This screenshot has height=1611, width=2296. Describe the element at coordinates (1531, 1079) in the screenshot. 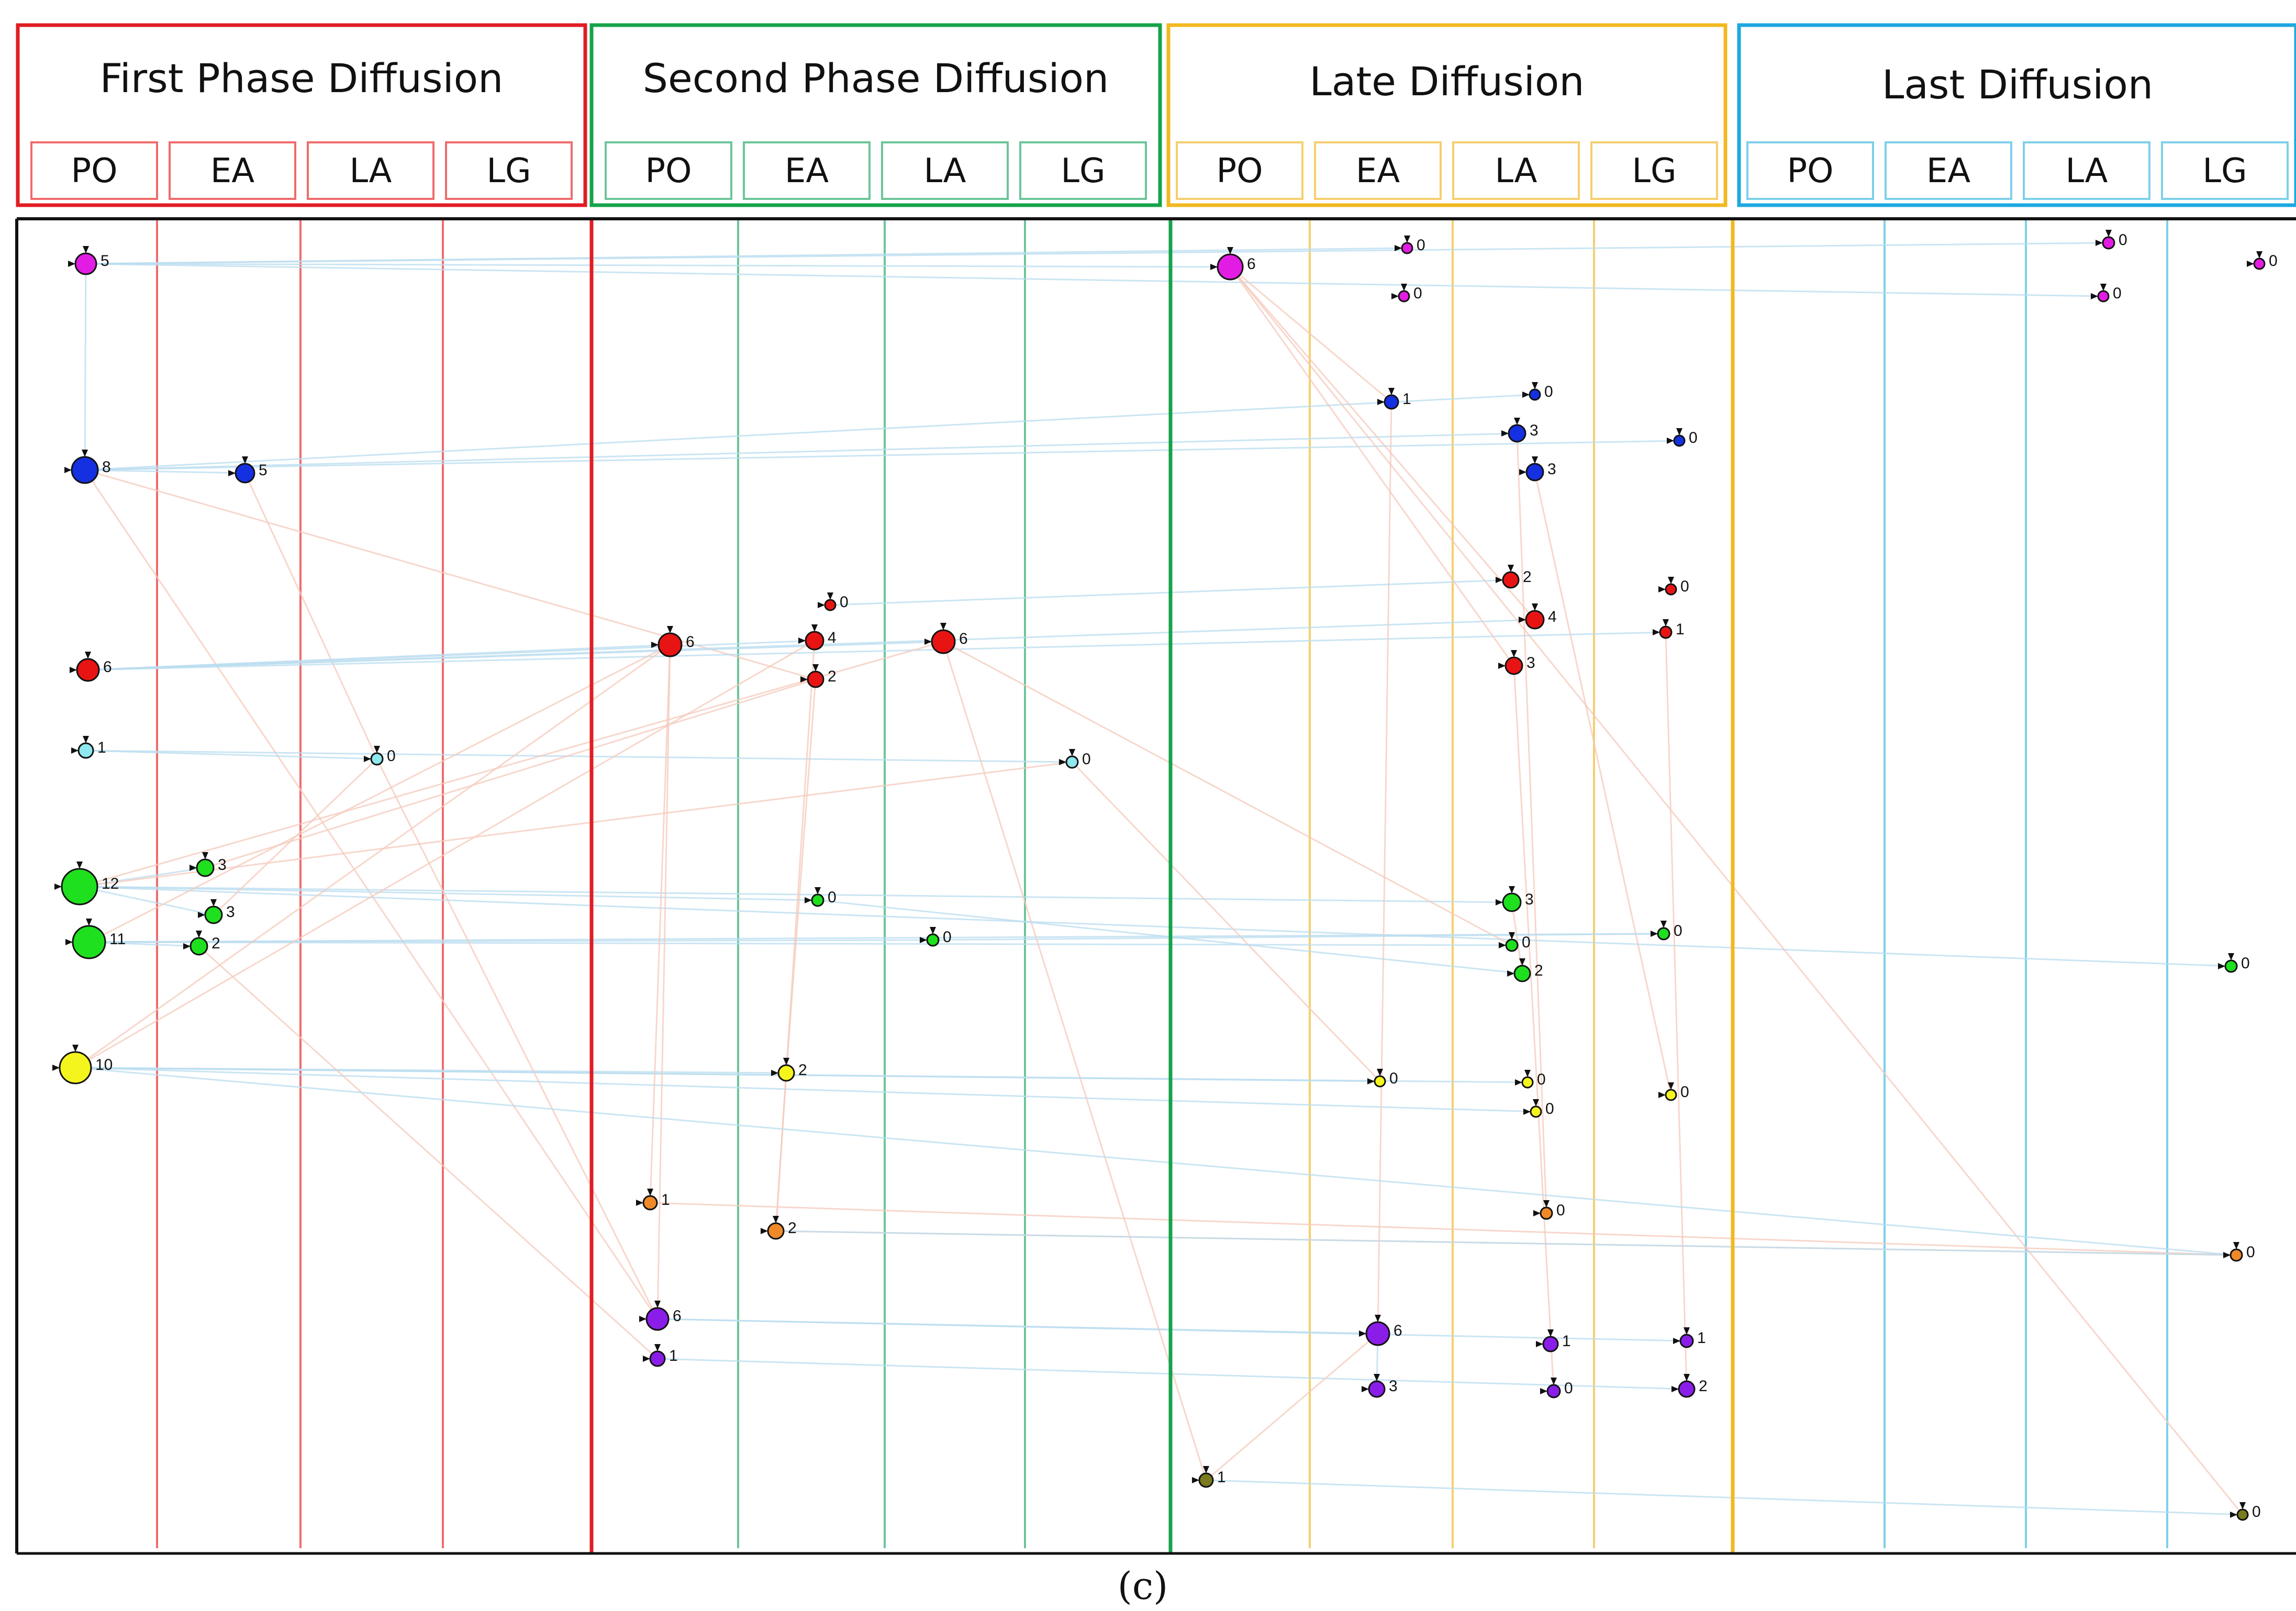

I see `node-yellow: 0` at that location.